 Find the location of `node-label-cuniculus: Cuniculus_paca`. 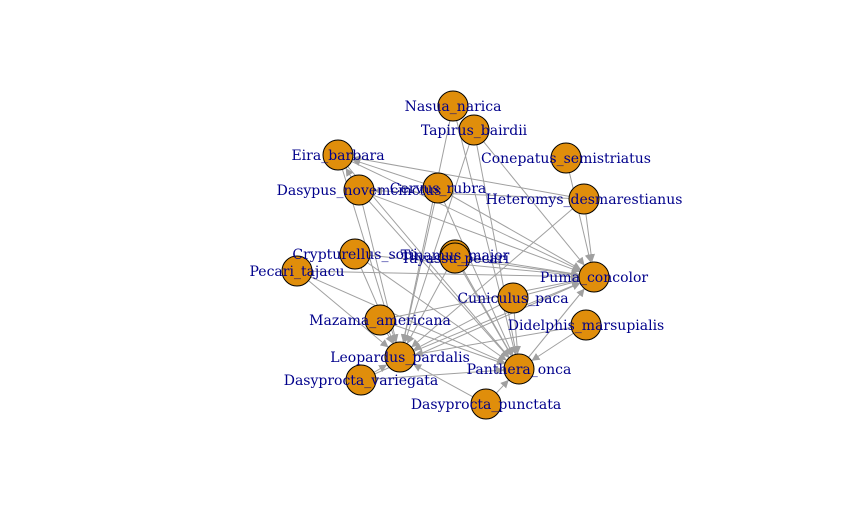

node-label-cuniculus: Cuniculus_paca is located at coordinates (512, 299).